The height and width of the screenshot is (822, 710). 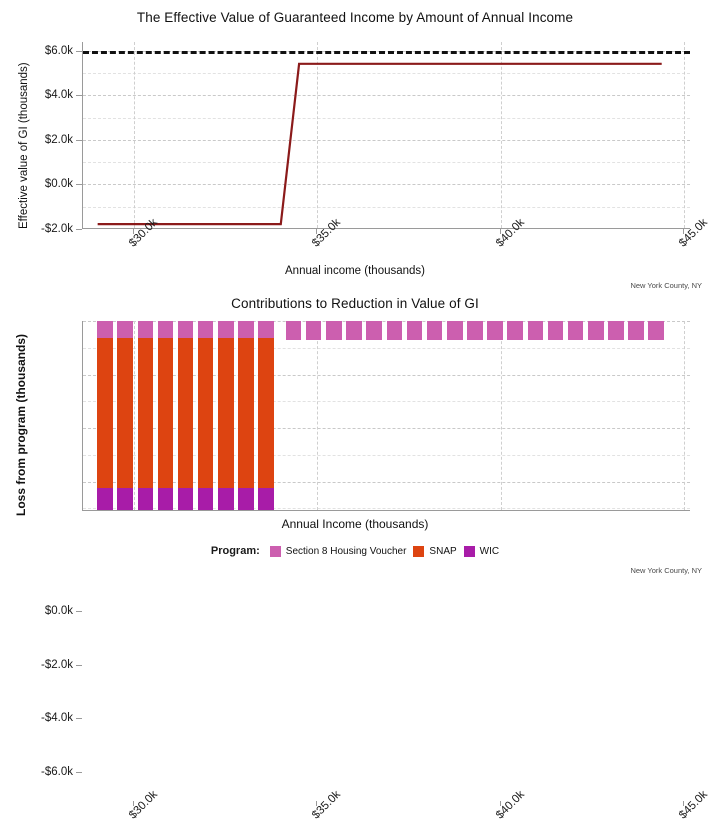 What do you see at coordinates (58, 139) in the screenshot?
I see `y-tick-label: $2.0k` at bounding box center [58, 139].